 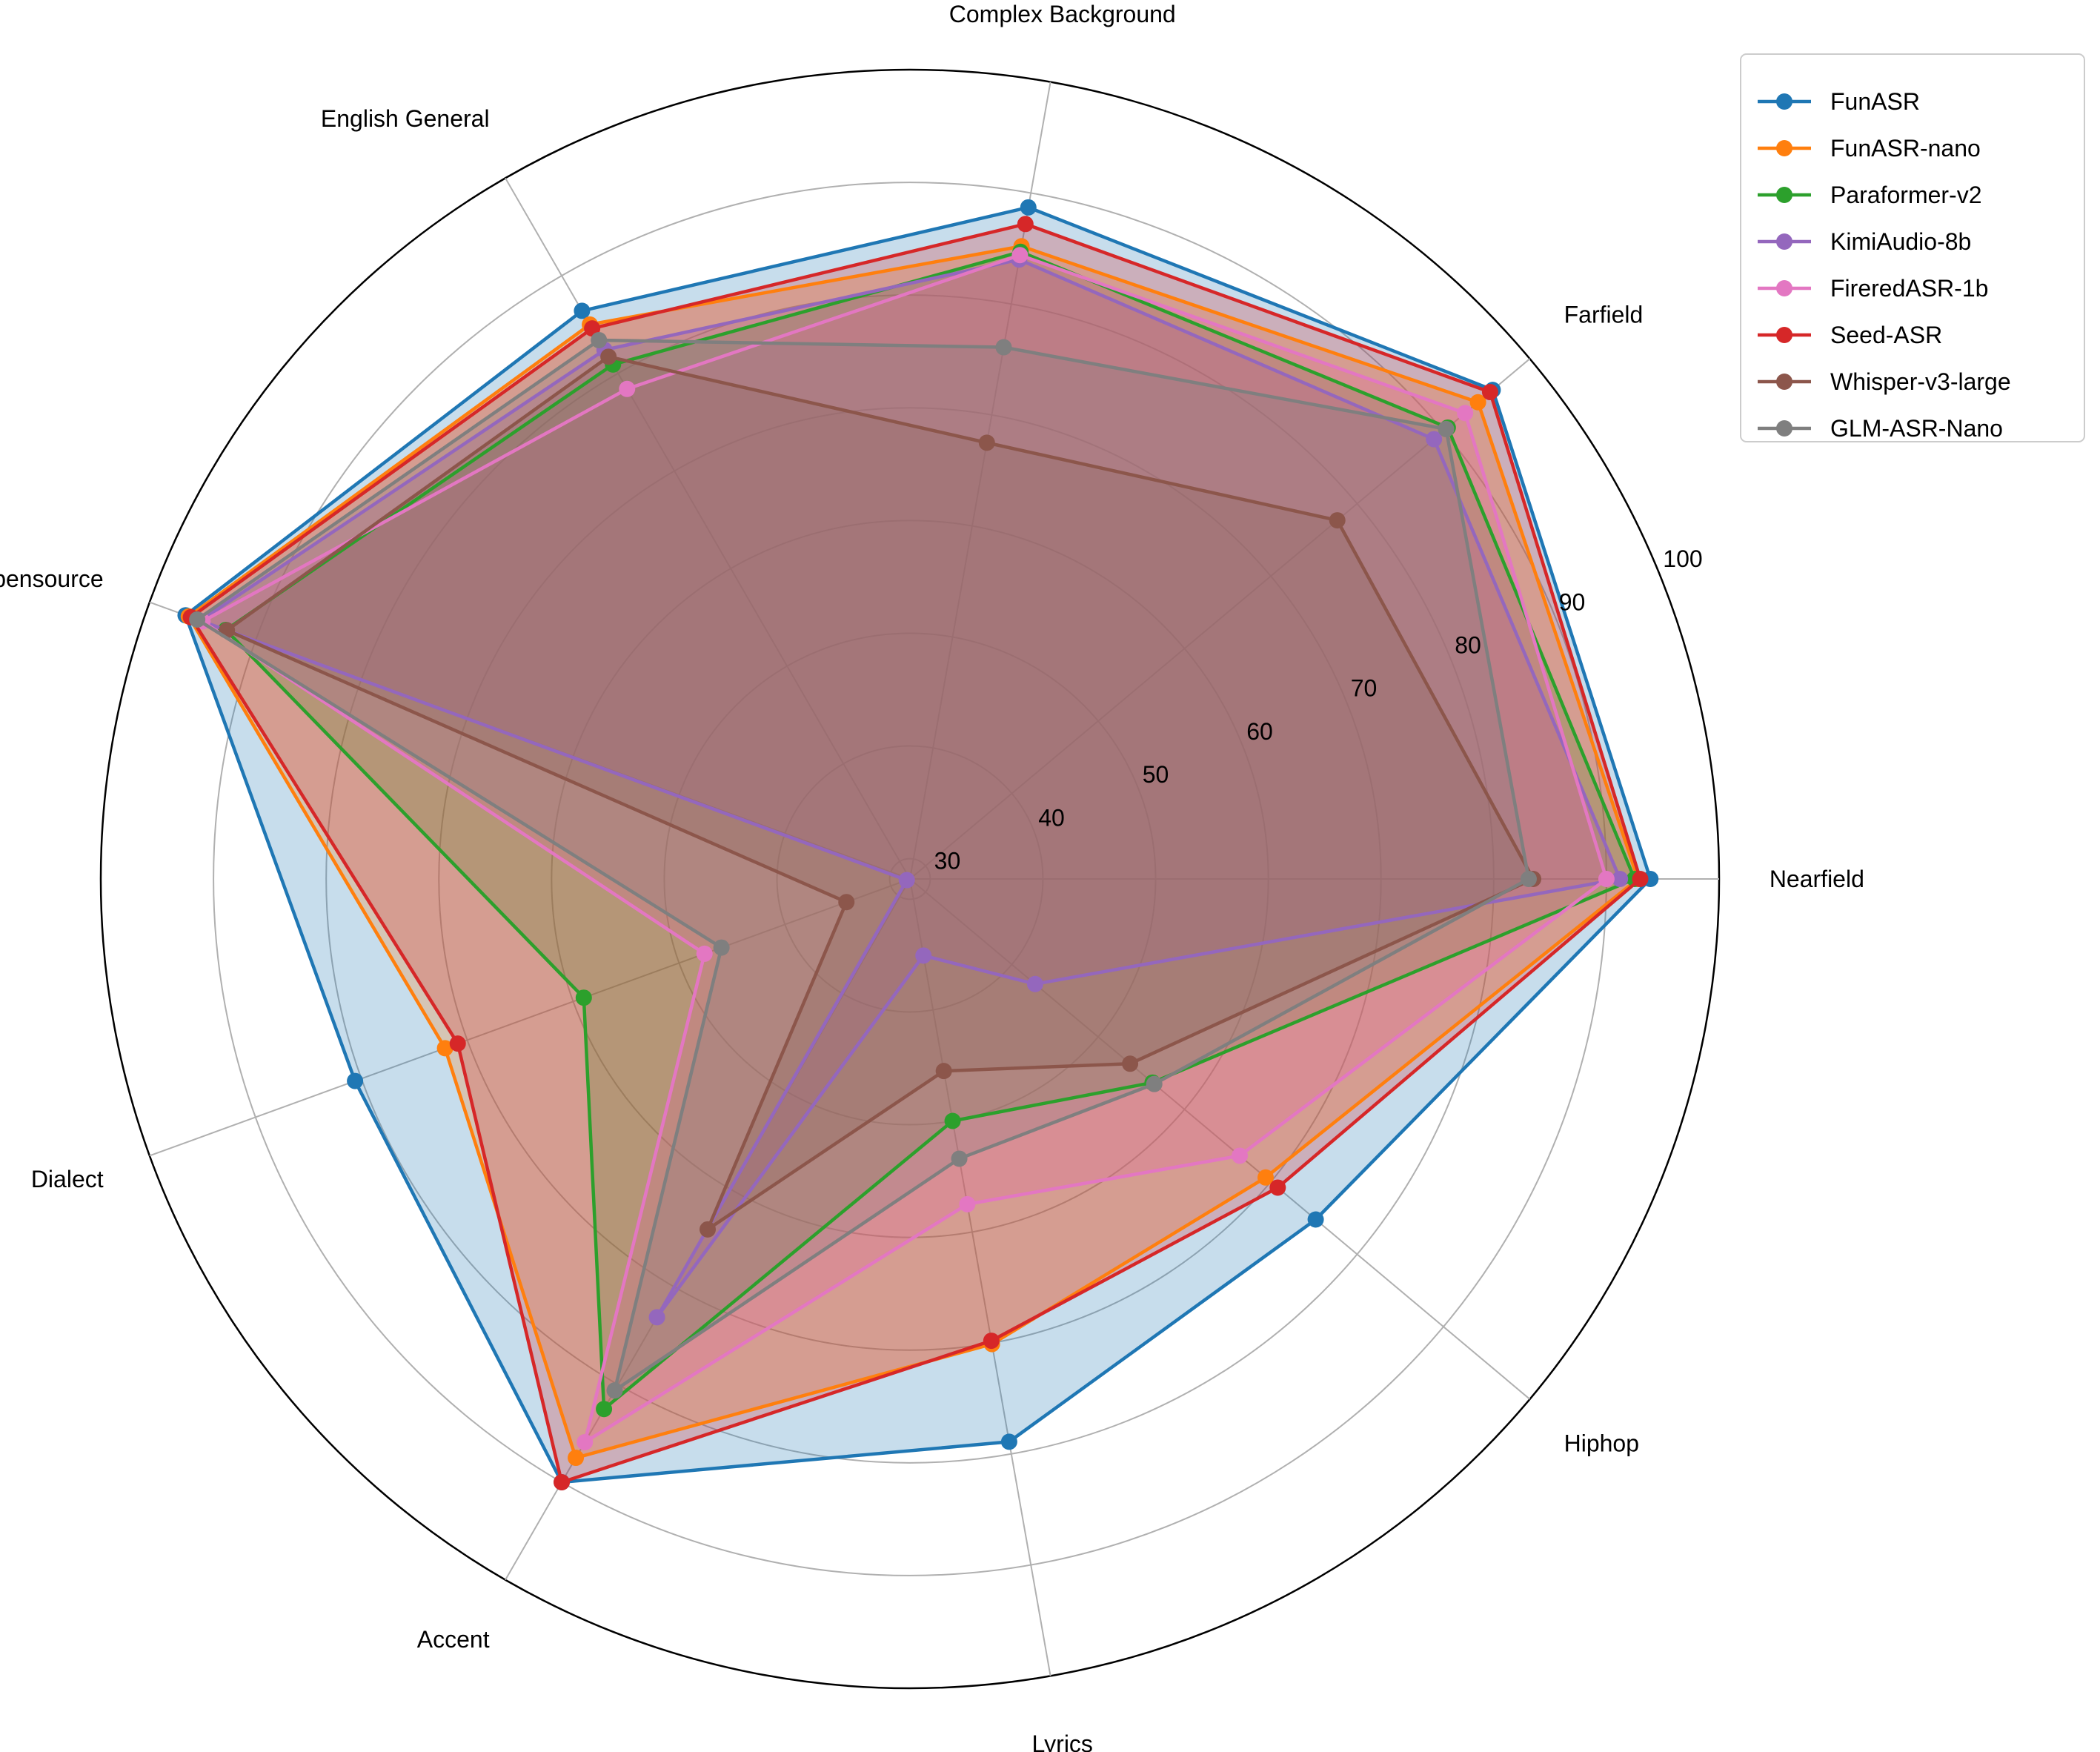 What do you see at coordinates (405, 119) in the screenshot?
I see `category-label: English General` at bounding box center [405, 119].